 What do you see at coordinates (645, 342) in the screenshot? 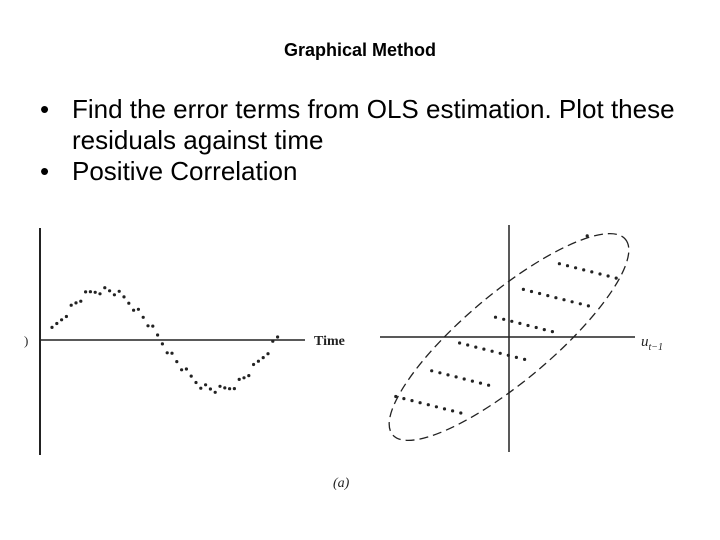
I see `right-plot-x-label-main: u` at bounding box center [645, 342].